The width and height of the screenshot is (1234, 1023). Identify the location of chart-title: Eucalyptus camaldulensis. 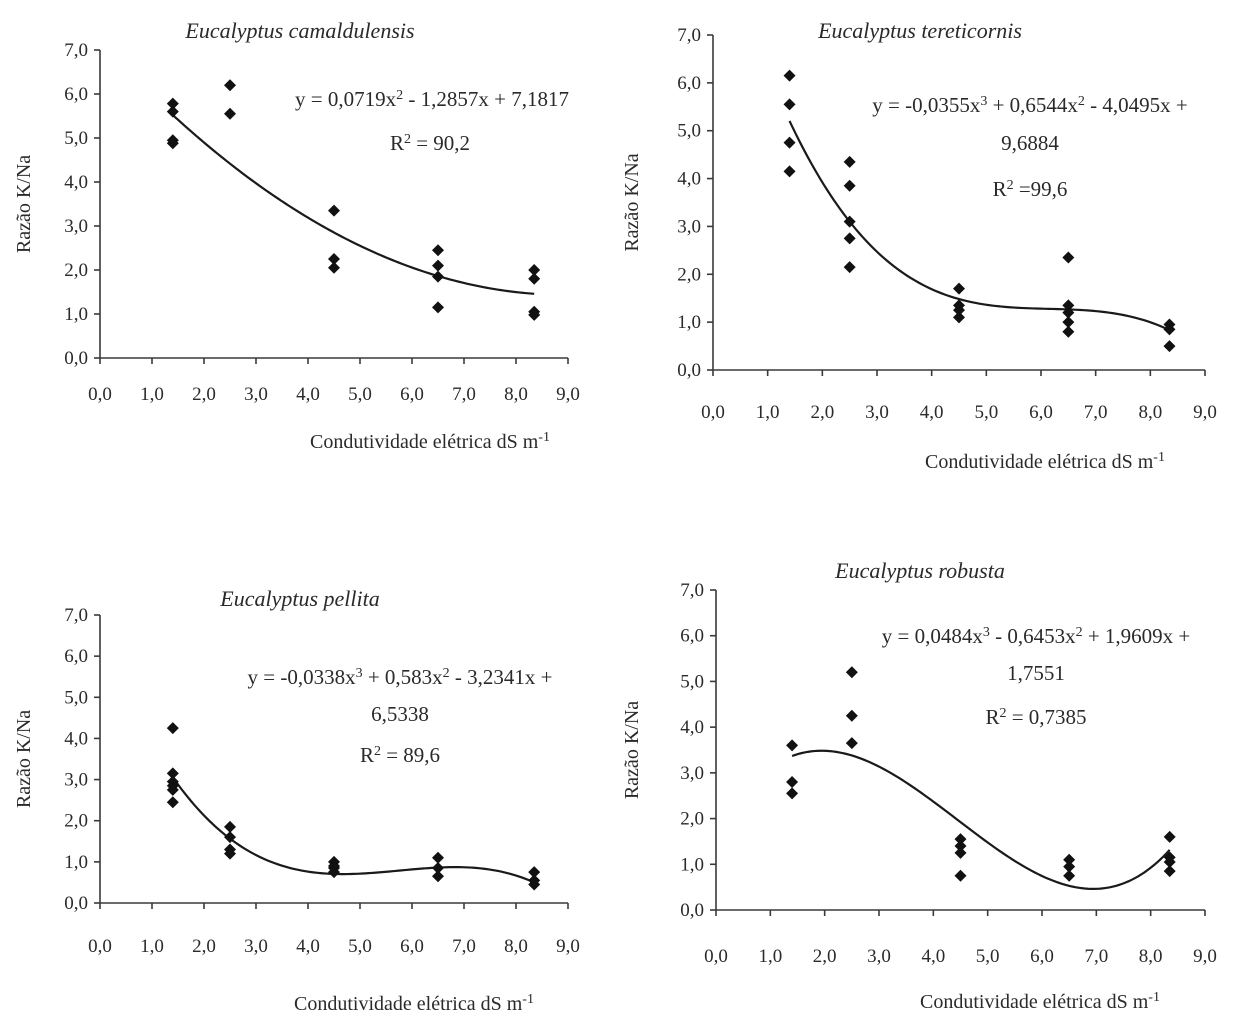
(299, 30).